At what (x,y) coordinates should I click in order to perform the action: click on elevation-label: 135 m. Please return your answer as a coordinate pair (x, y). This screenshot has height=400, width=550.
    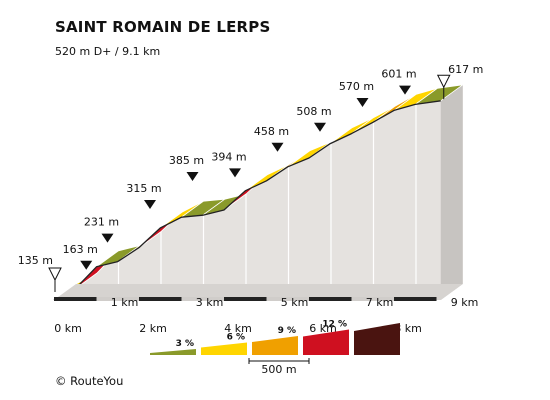
    Looking at the image, I should click on (35, 260).